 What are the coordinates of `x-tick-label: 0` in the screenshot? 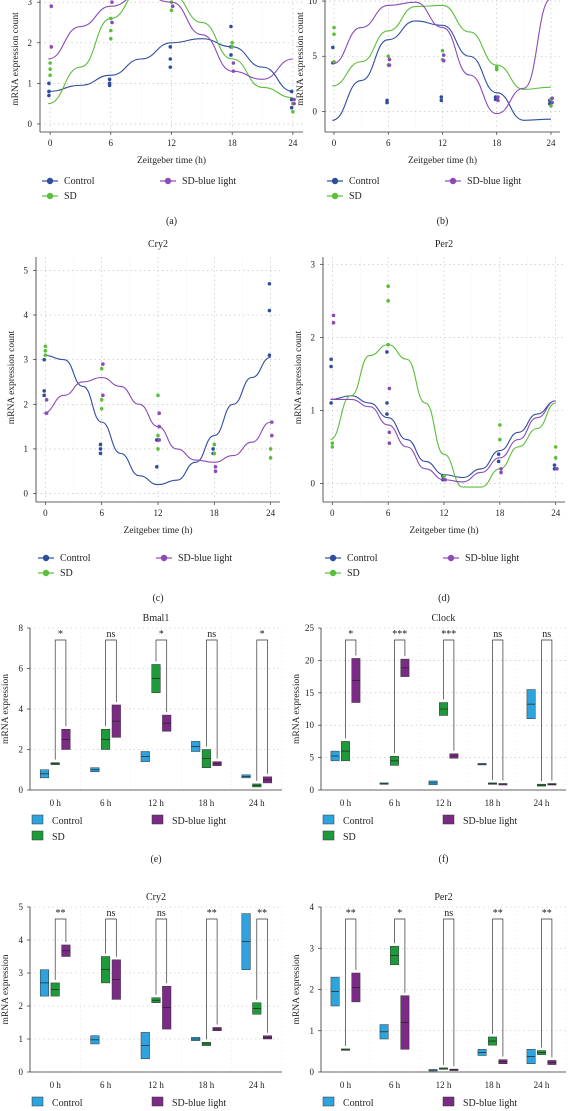 It's located at (334, 143).